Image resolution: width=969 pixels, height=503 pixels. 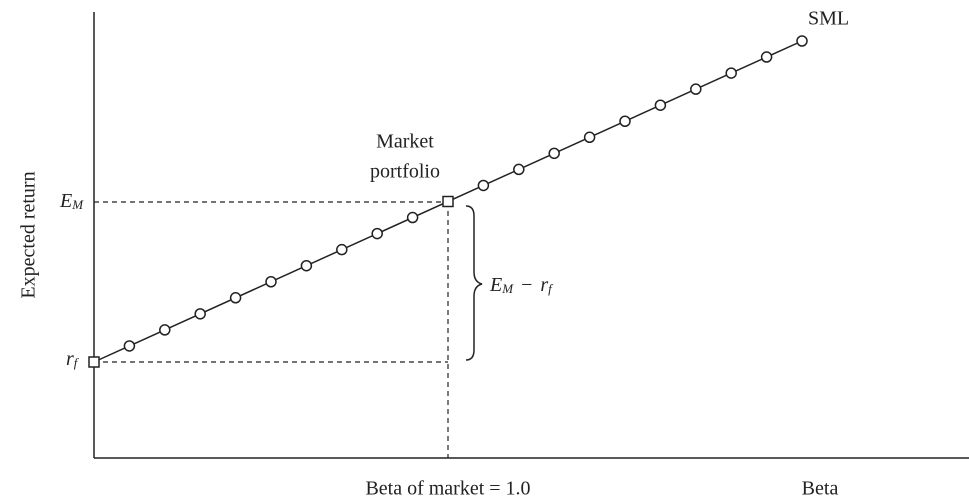 What do you see at coordinates (70, 359) in the screenshot?
I see `rf-base: r` at bounding box center [70, 359].